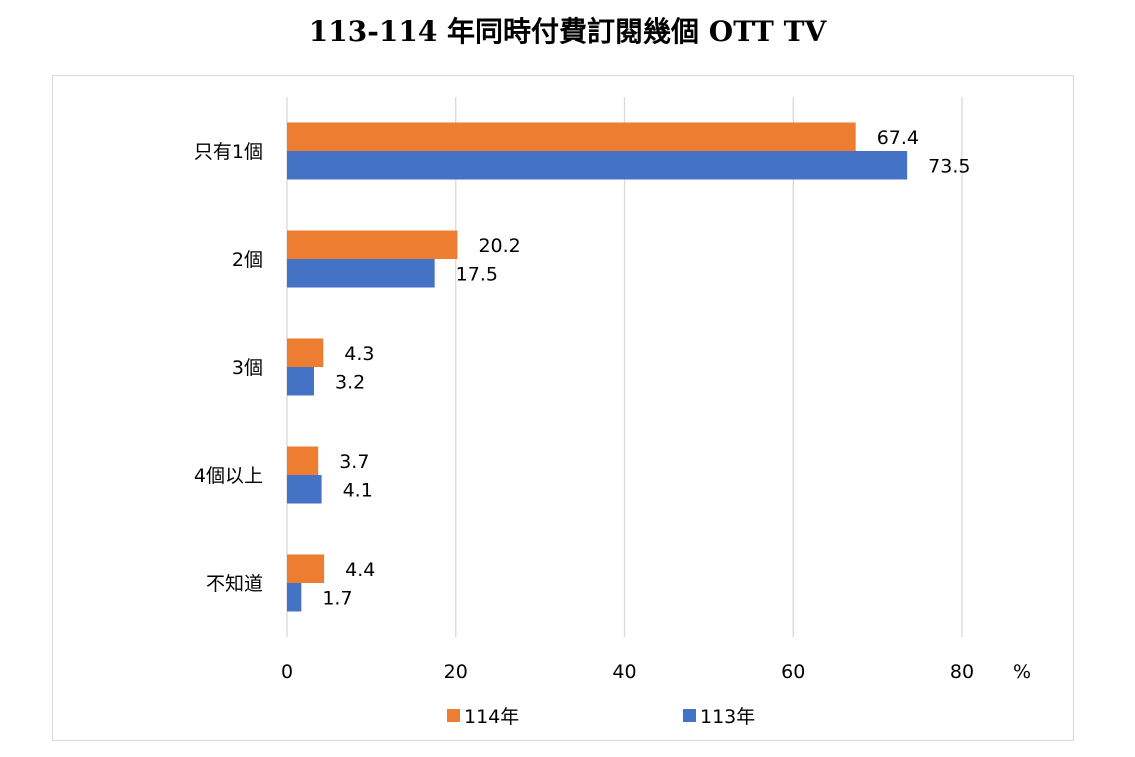  I want to click on legend-label: 114年, so click(491, 717).